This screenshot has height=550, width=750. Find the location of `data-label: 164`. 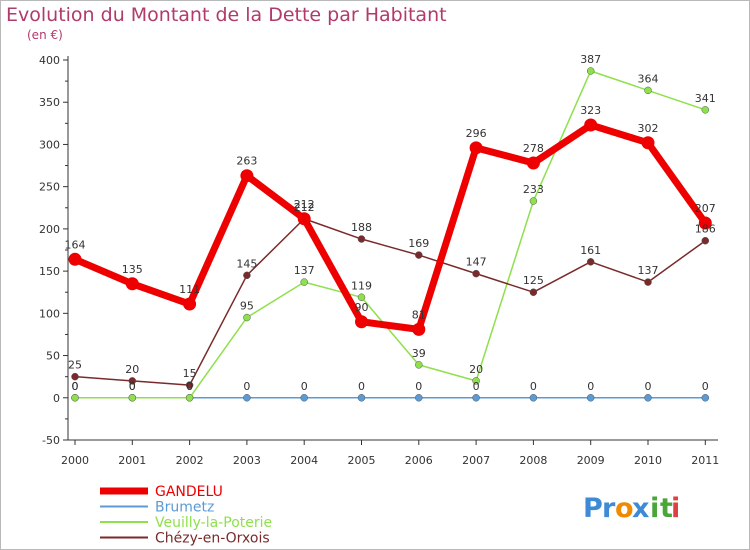

data-label: 164 is located at coordinates (75, 244).